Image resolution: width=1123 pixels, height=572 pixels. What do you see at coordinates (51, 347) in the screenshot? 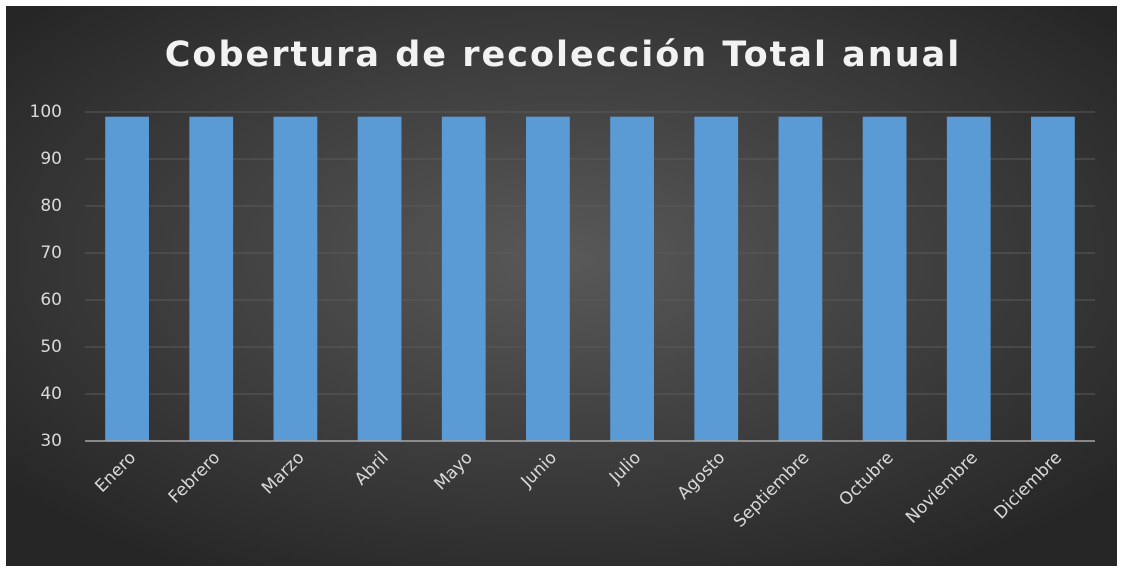
I see `y-tick-label: 50` at bounding box center [51, 347].